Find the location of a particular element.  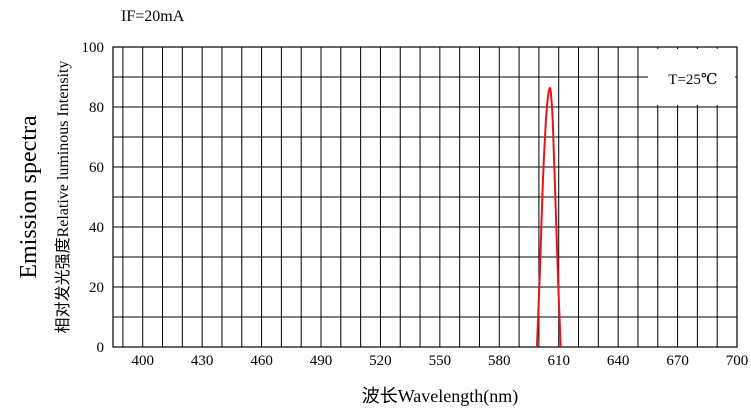

x-tick-label: 550 is located at coordinates (440, 361).